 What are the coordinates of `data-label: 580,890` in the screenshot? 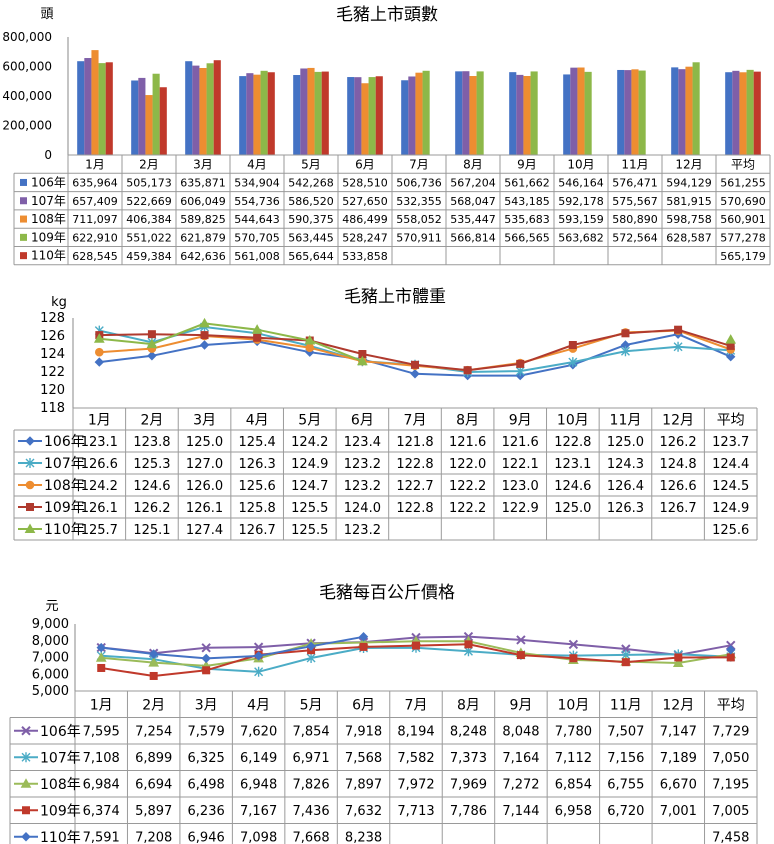 It's located at (635, 219).